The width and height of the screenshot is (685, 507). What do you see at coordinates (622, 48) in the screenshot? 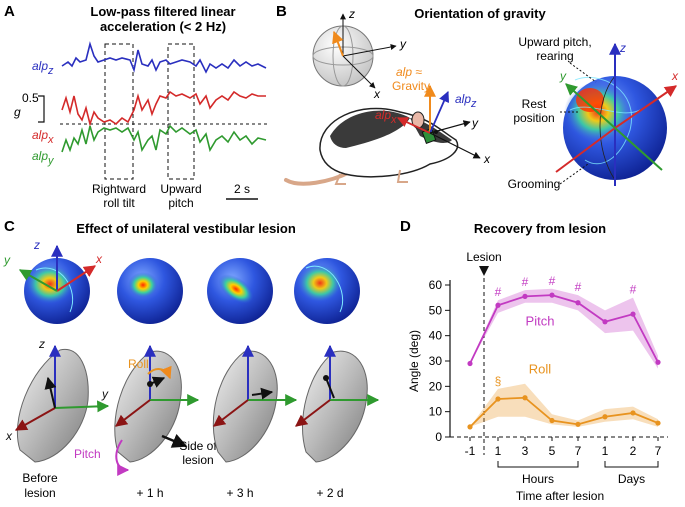
I see `sphere-axis-z-label: z` at bounding box center [622, 48].